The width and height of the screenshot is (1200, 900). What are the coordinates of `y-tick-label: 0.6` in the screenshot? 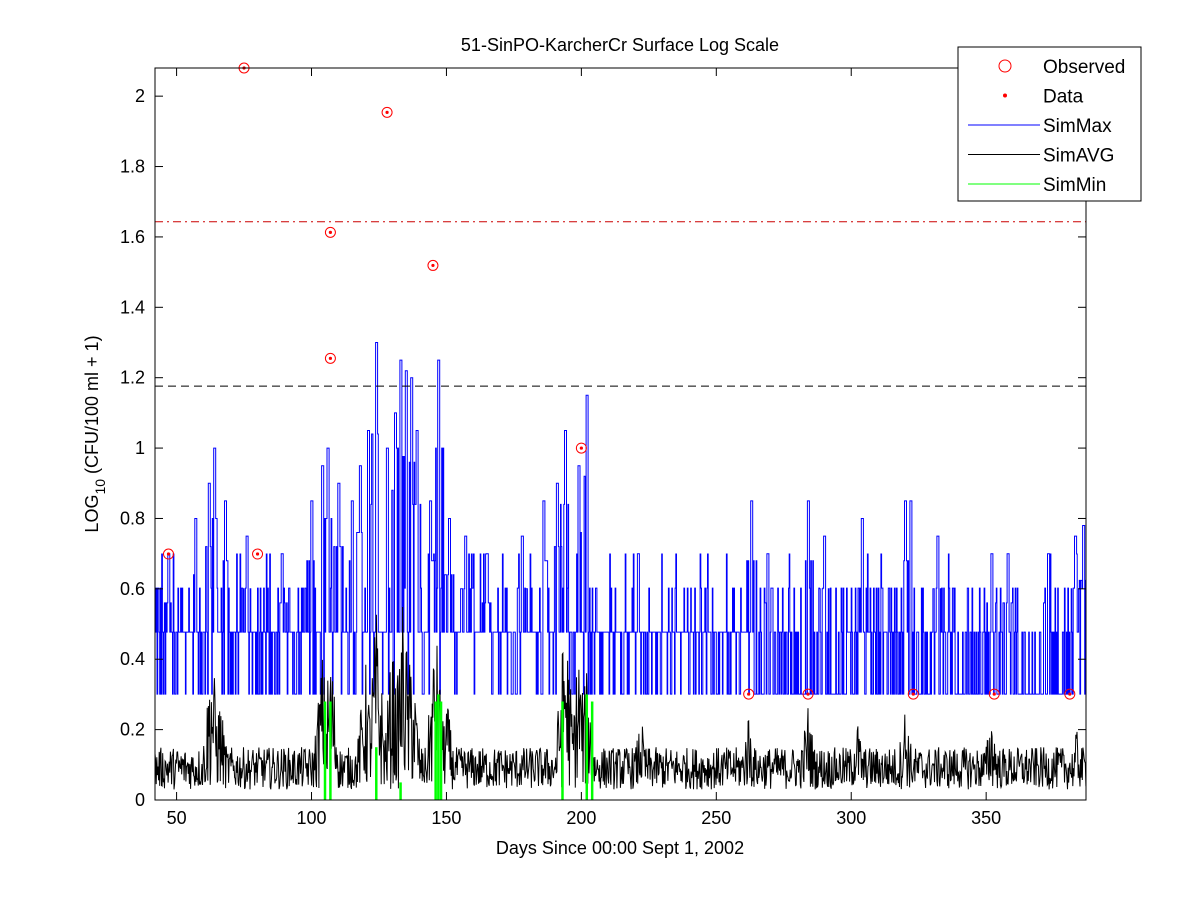 It's located at (132, 589).